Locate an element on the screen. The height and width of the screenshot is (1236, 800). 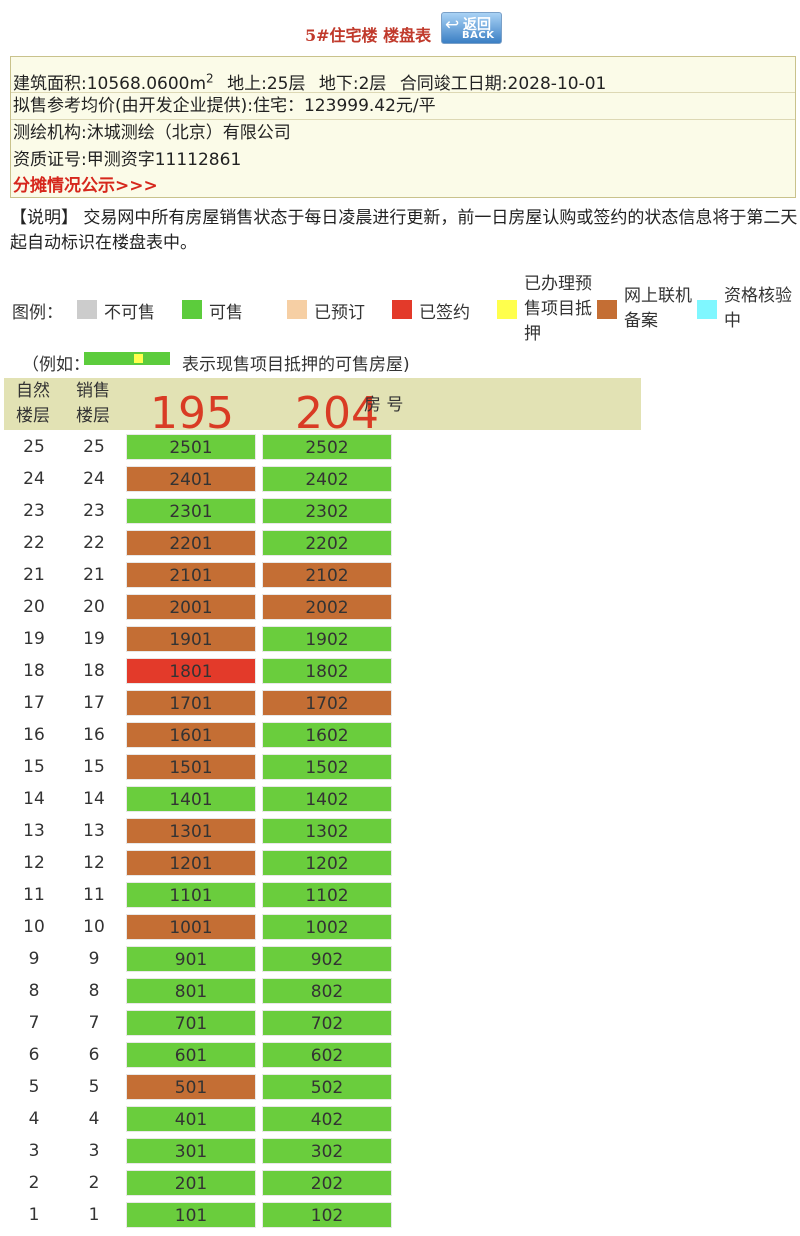
table-row: 21 21 2101 2102 is located at coordinates (400, 576).